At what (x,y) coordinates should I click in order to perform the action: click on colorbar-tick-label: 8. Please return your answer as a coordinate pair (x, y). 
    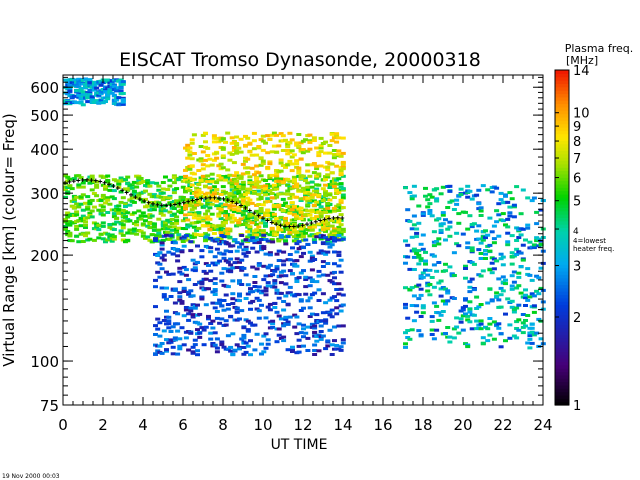
    Looking at the image, I should click on (577, 142).